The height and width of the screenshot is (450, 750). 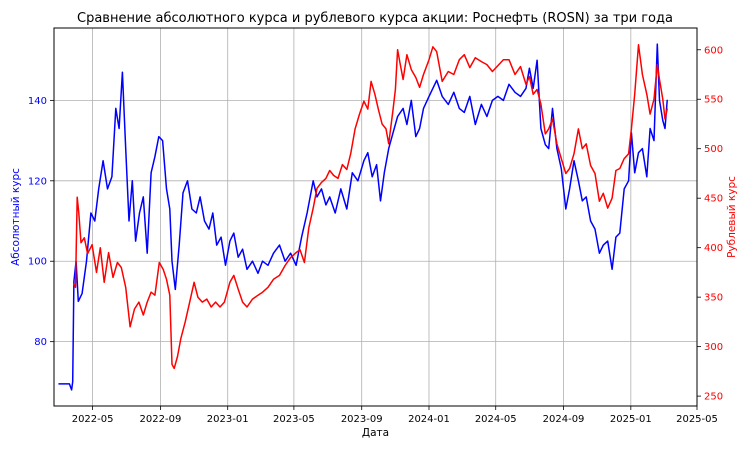 What do you see at coordinates (713, 149) in the screenshot?
I see `y-right-tick-label: 500` at bounding box center [713, 149].